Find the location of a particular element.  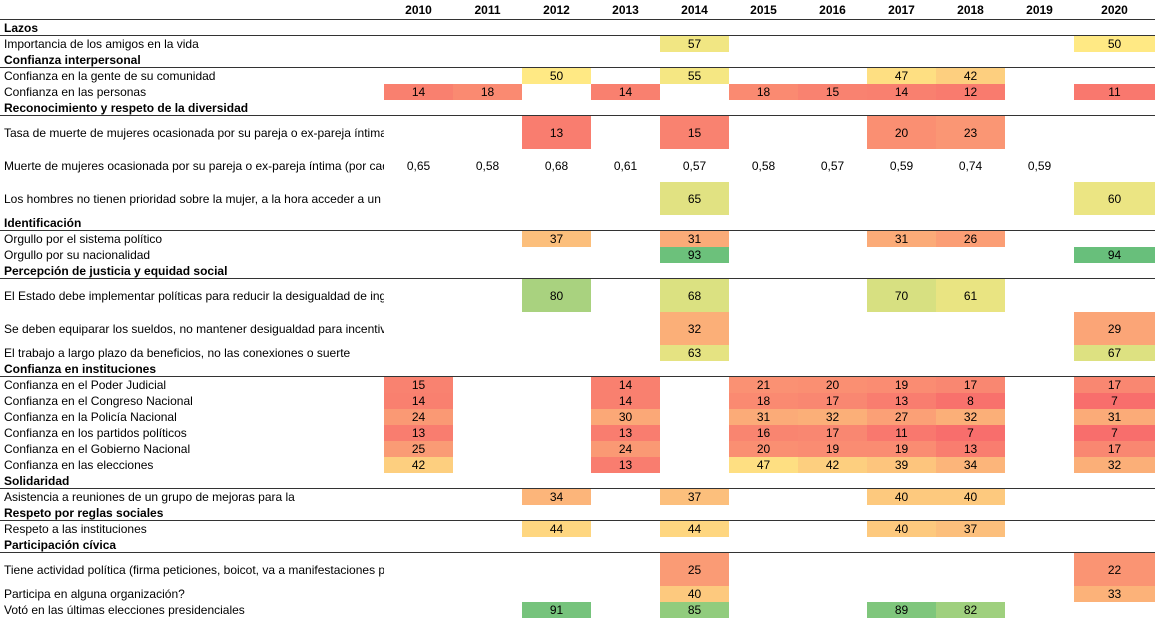

indicator-label: Confianza en las personas is located at coordinates (75, 92).